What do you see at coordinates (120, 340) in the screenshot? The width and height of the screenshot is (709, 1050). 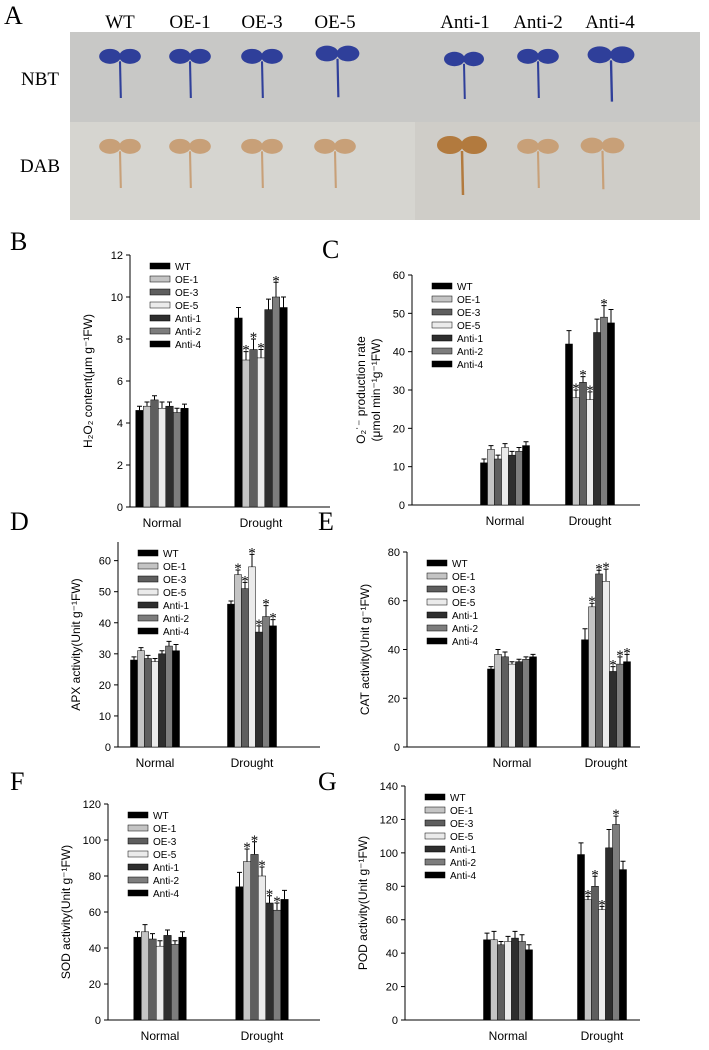 I see `y-tick-label: 8` at bounding box center [120, 340].